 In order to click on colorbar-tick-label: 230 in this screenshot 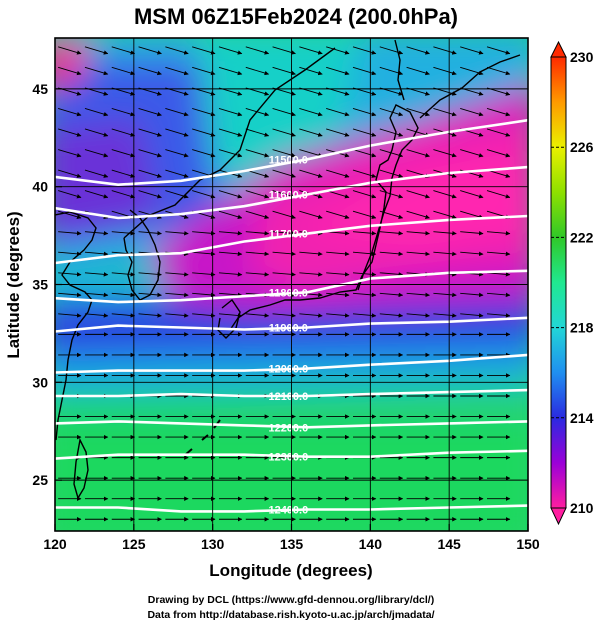, I will do `click(582, 57)`.